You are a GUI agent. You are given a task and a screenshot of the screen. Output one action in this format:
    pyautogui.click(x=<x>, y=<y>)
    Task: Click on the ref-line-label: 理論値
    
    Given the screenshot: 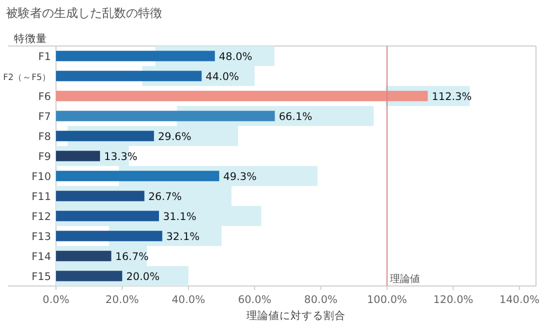 What is the action you would take?
    pyautogui.click(x=405, y=279)
    